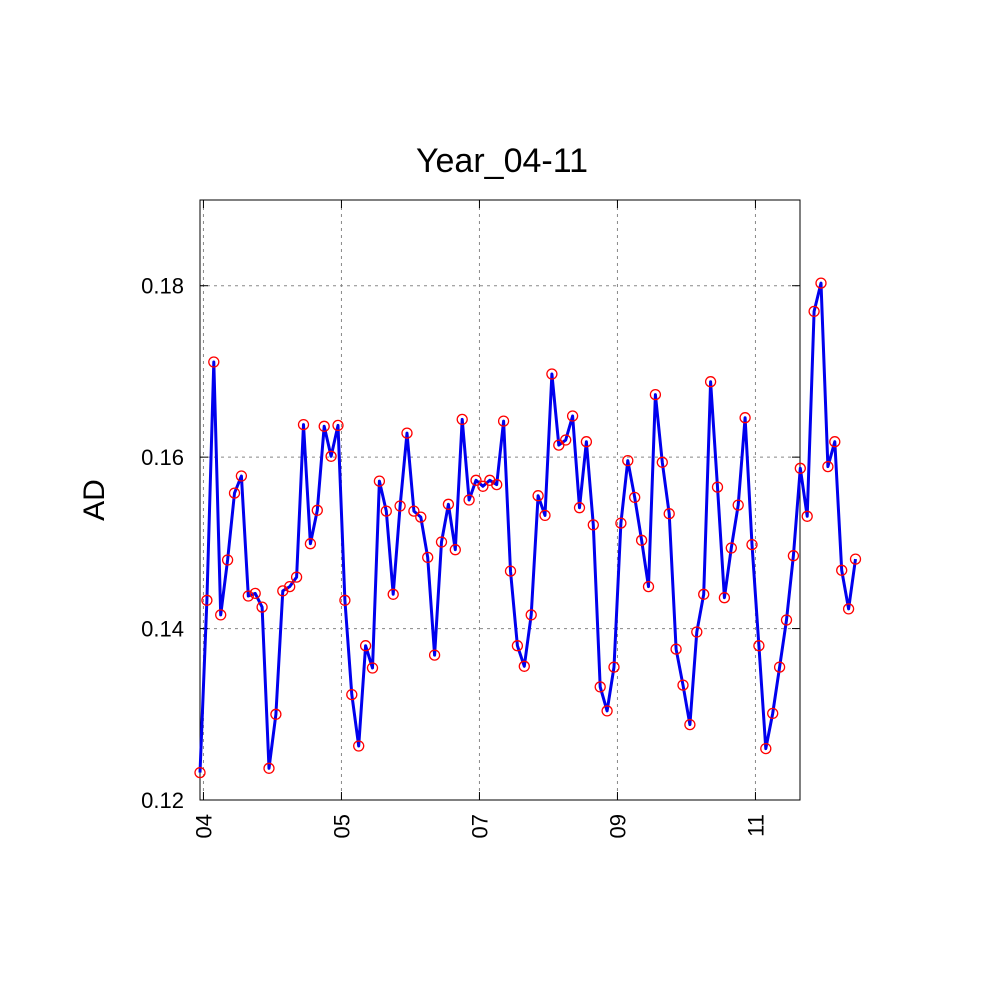 The height and width of the screenshot is (1000, 1000). What do you see at coordinates (617, 826) in the screenshot?
I see `x-tick-label: 09` at bounding box center [617, 826].